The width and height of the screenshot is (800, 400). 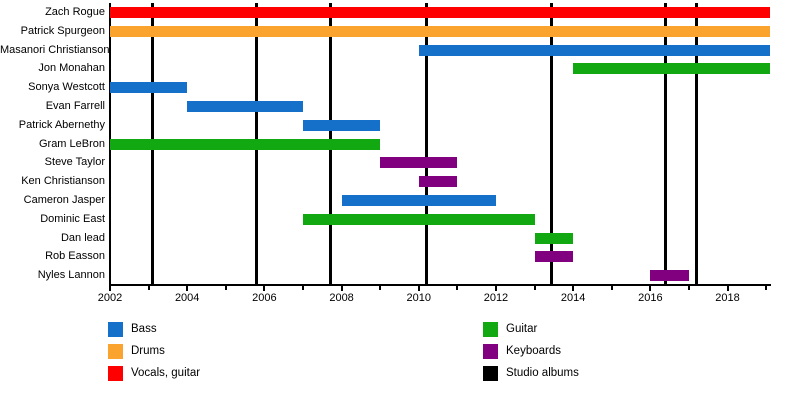 What do you see at coordinates (490, 351) in the screenshot?
I see `legend-swatch-keyboards` at bounding box center [490, 351].